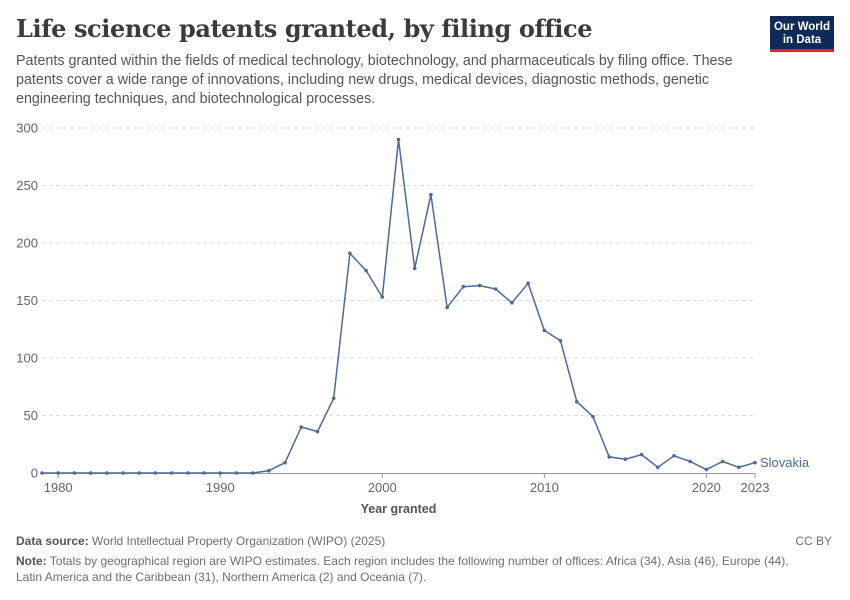  I want to click on series-label: Slovakia, so click(785, 462).